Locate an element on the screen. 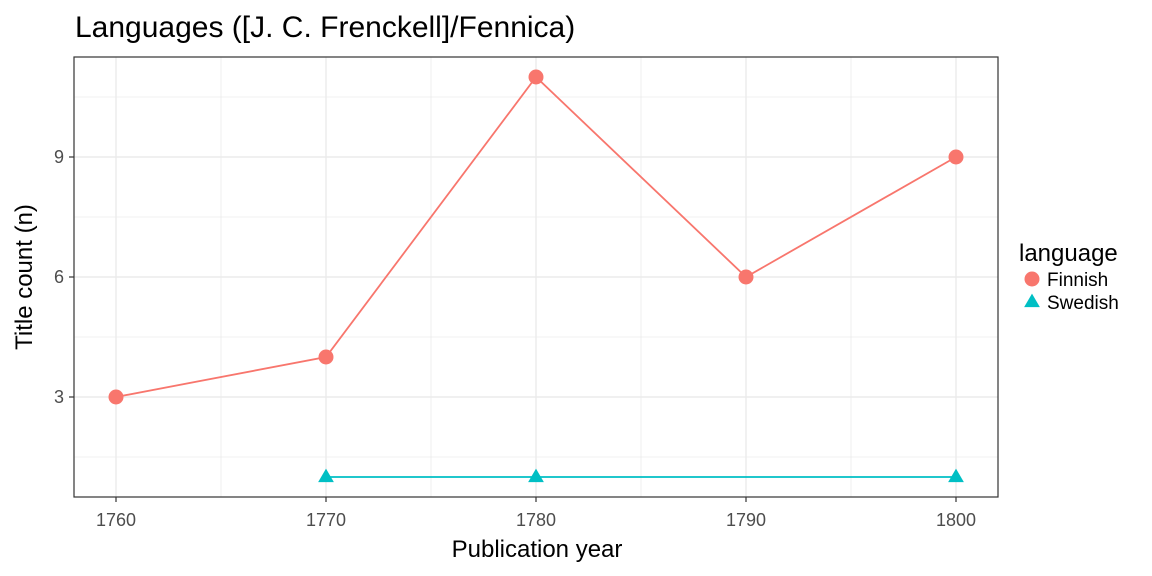 The width and height of the screenshot is (1152, 576). x-tick-label: 1760 is located at coordinates (116, 520).